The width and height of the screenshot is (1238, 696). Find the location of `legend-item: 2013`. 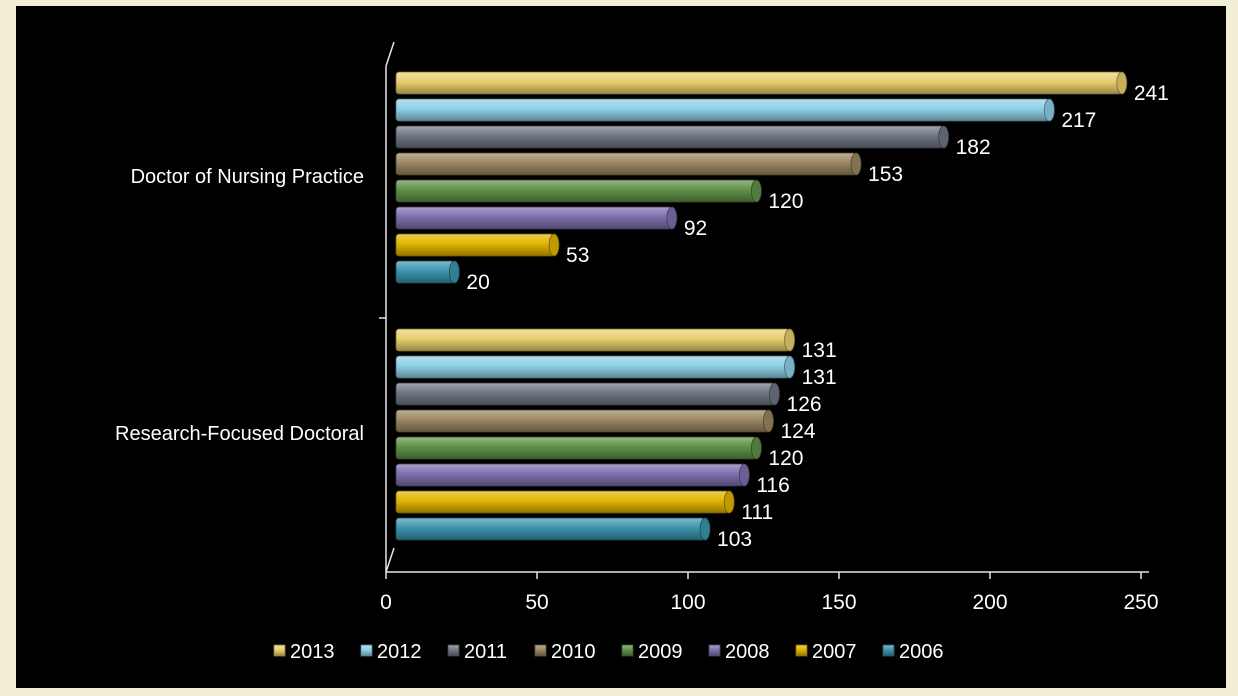

legend-item: 2013 is located at coordinates (304, 652).